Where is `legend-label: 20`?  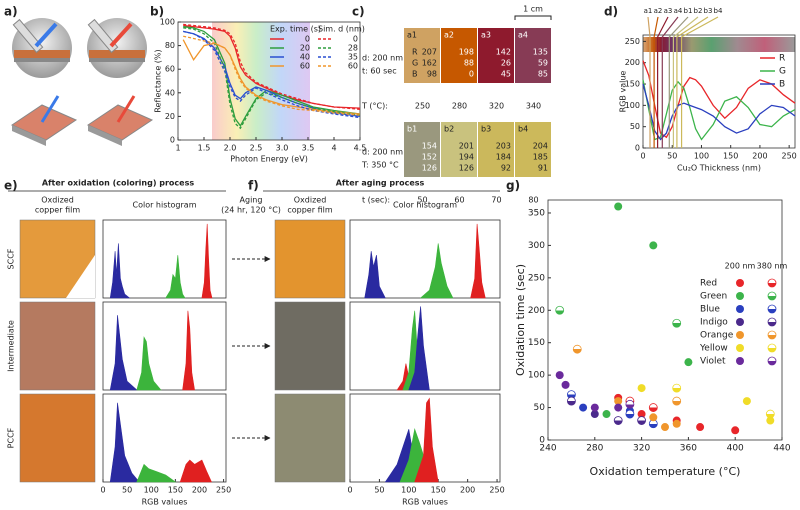
legend-label: 20 is located at coordinates (305, 48).